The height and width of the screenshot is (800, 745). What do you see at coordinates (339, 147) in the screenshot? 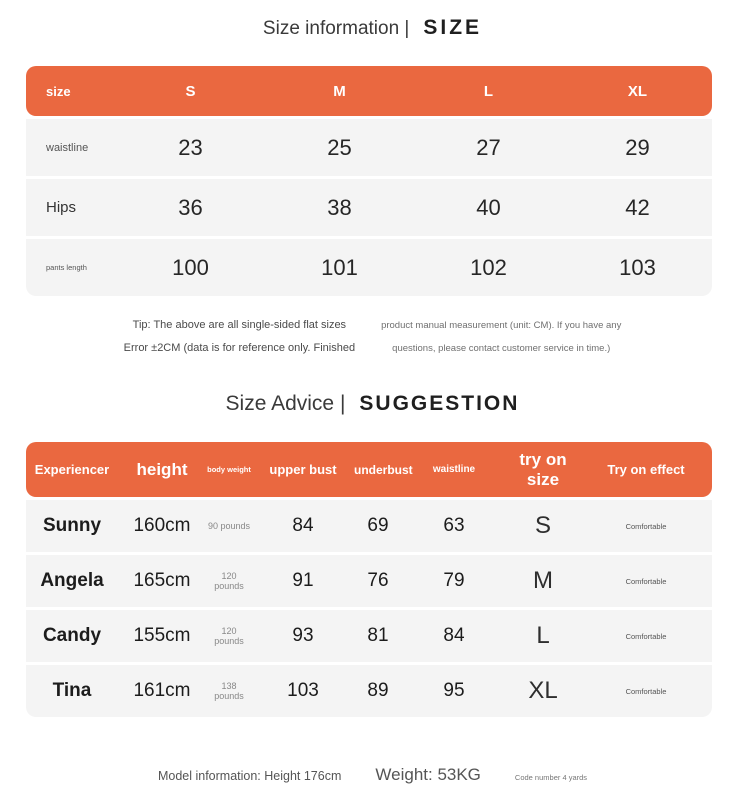
I see `size-value-cell: 25` at bounding box center [339, 147].